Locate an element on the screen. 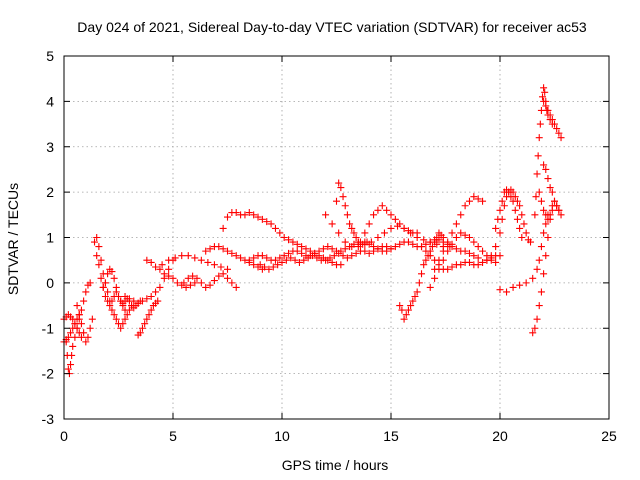  y-tick-label: 1 is located at coordinates (50, 238).